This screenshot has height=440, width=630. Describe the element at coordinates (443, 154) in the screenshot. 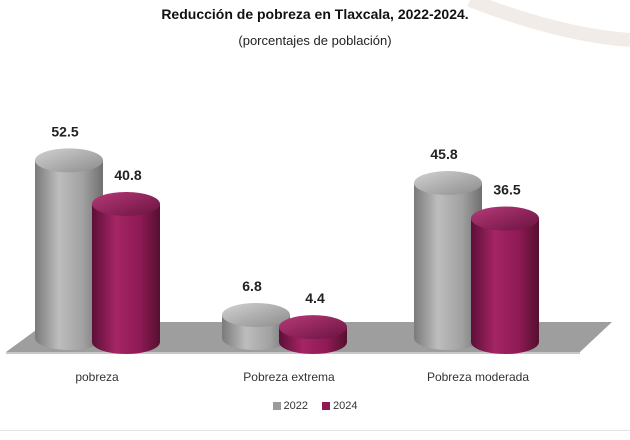

I see `data-label-2022-pobreza-moderada: 45.8` at that location.